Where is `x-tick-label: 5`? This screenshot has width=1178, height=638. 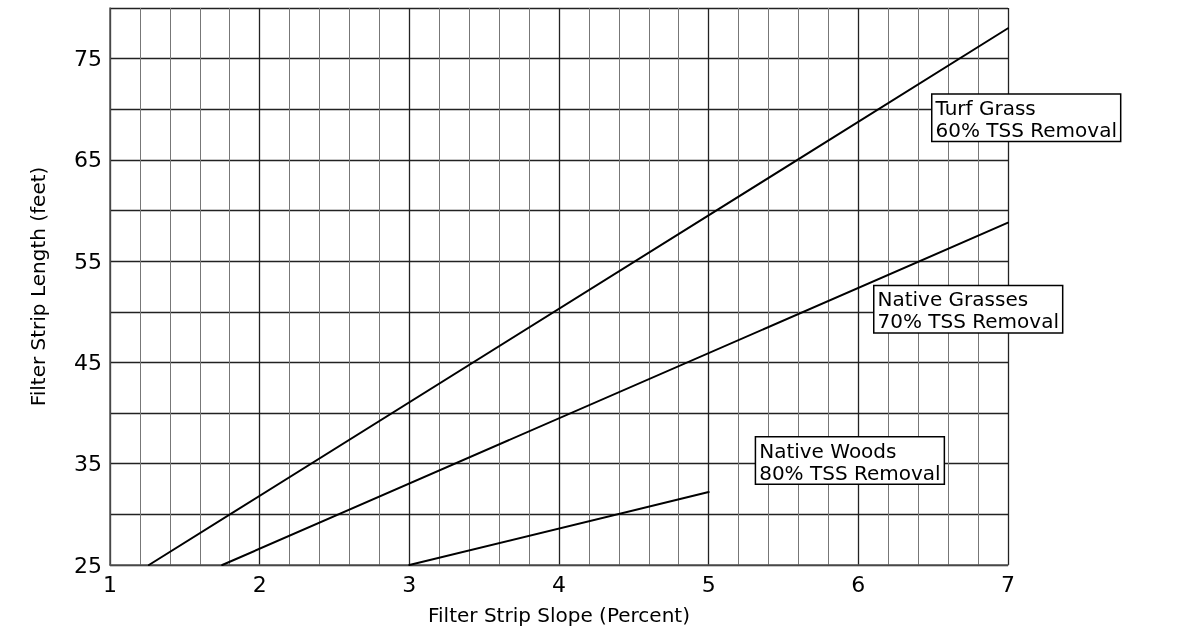
x-tick-label: 5 is located at coordinates (708, 584).